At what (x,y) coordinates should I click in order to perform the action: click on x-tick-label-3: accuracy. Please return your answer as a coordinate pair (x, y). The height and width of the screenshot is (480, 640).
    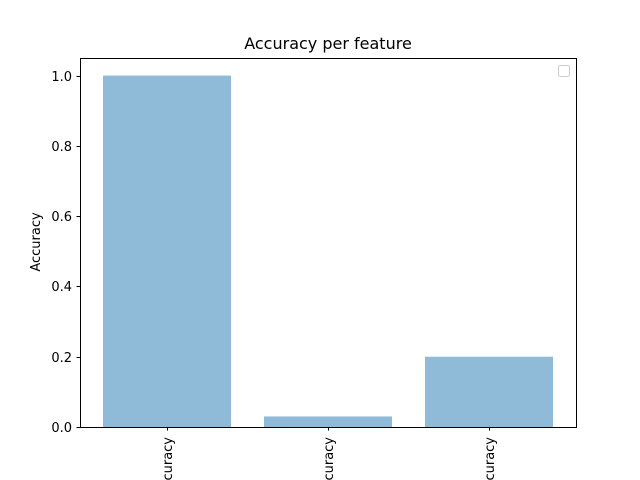
    Looking at the image, I should click on (490, 458).